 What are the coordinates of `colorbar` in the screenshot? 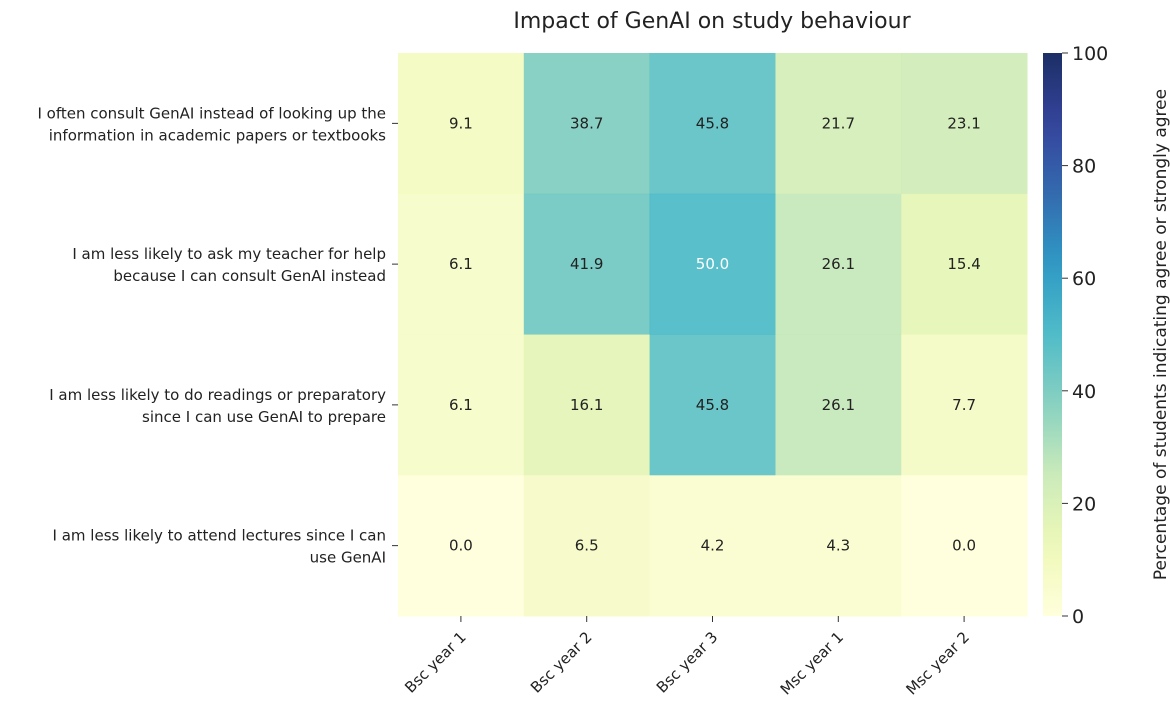 It's located at (1052, 334).